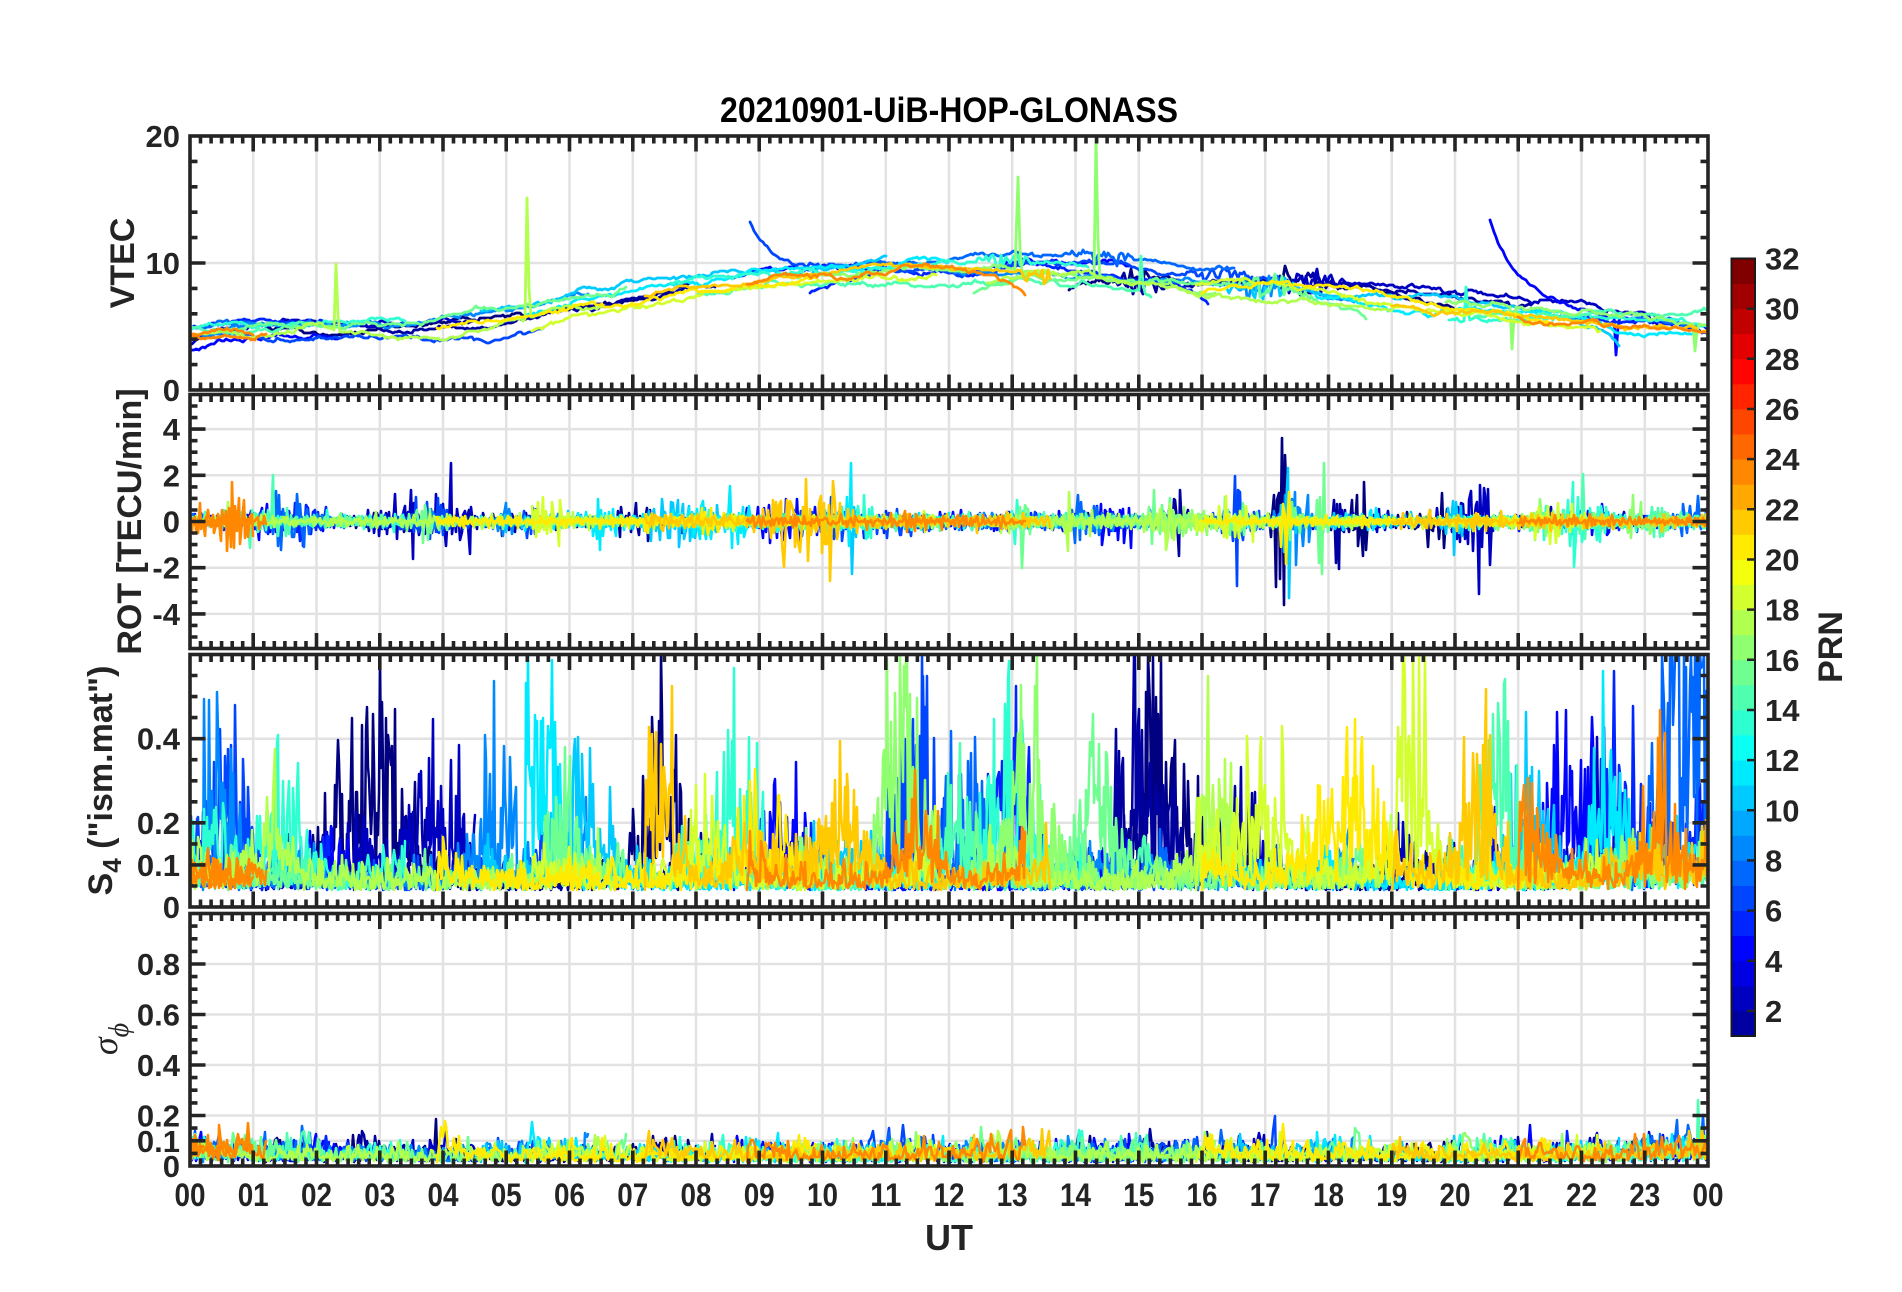 This screenshot has height=1292, width=1902. What do you see at coordinates (1782, 409) in the screenshot?
I see `svg-text: 26` at bounding box center [1782, 409].